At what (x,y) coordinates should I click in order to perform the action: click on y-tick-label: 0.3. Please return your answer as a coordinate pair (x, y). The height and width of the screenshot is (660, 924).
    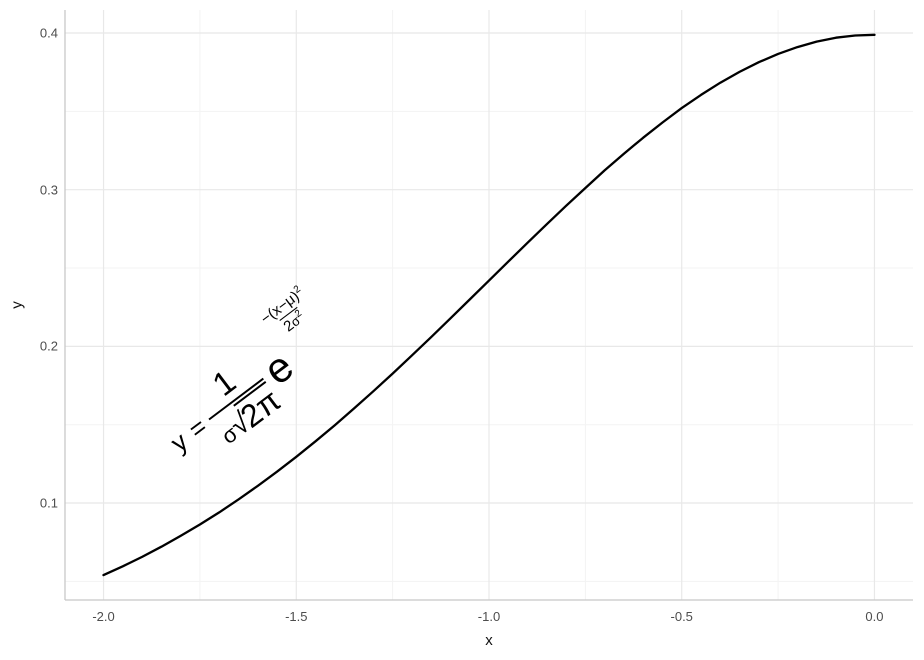
    Looking at the image, I should click on (48, 190).